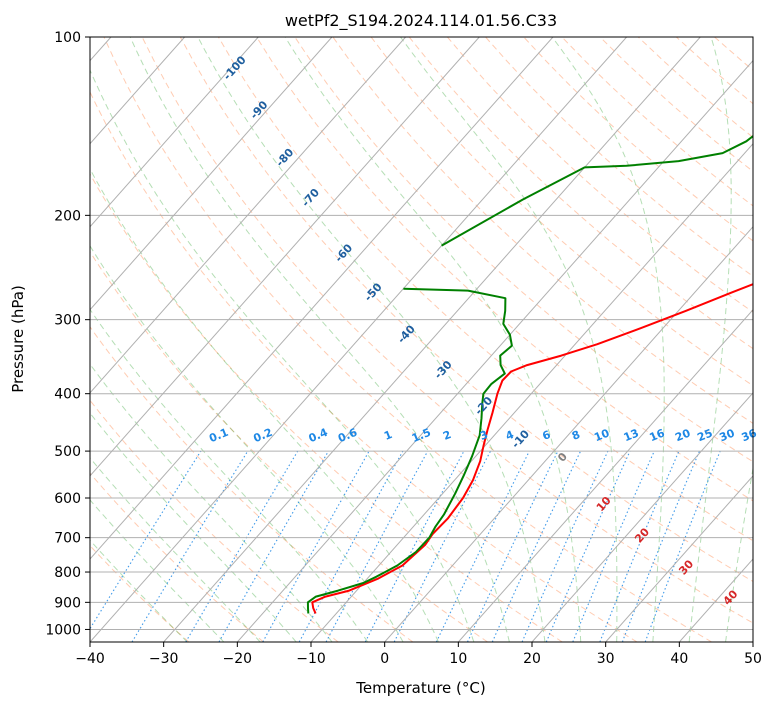 Image resolution: width=775 pixels, height=708 pixels. Describe the element at coordinates (311, 659) in the screenshot. I see `x-tick-label: −10` at that location.